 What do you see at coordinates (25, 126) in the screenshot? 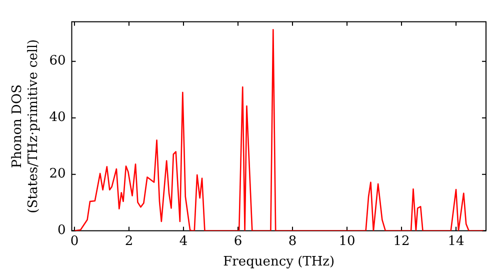
I see `y-axis-title: Phonon DOS (States/THz·primitive cell)` at bounding box center [25, 126].